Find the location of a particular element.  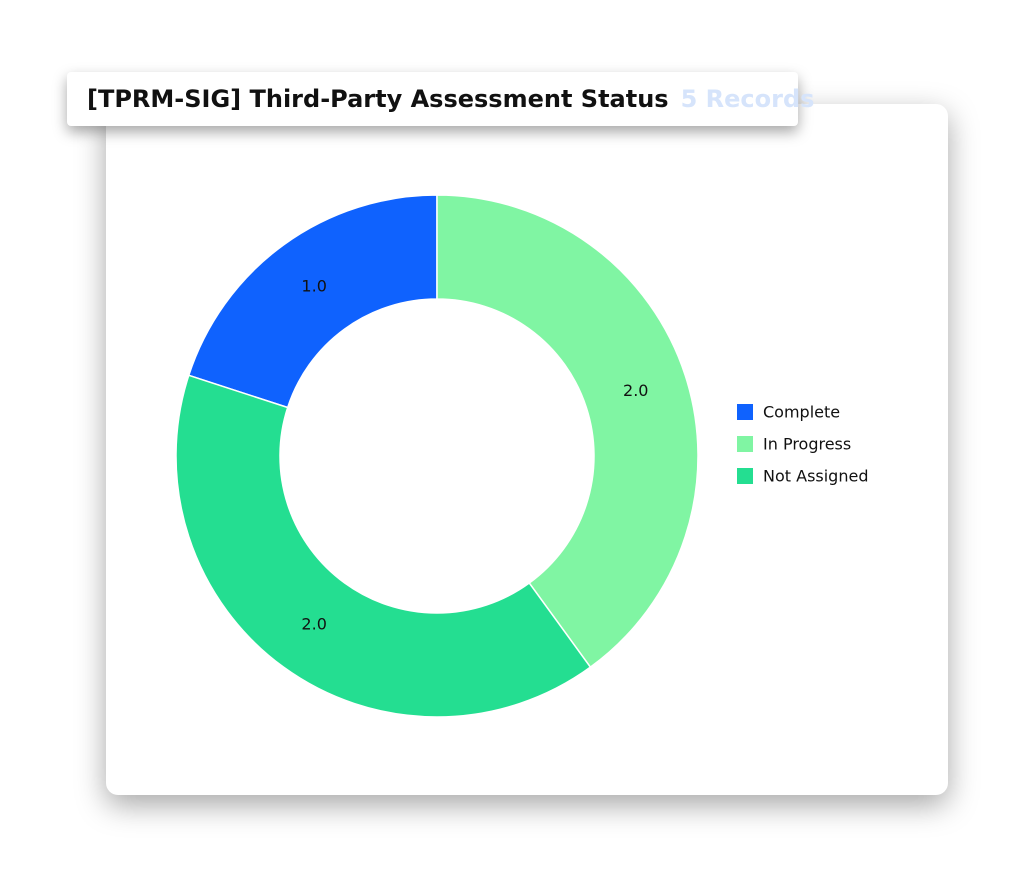

value-label: 1.0 is located at coordinates (313, 285).